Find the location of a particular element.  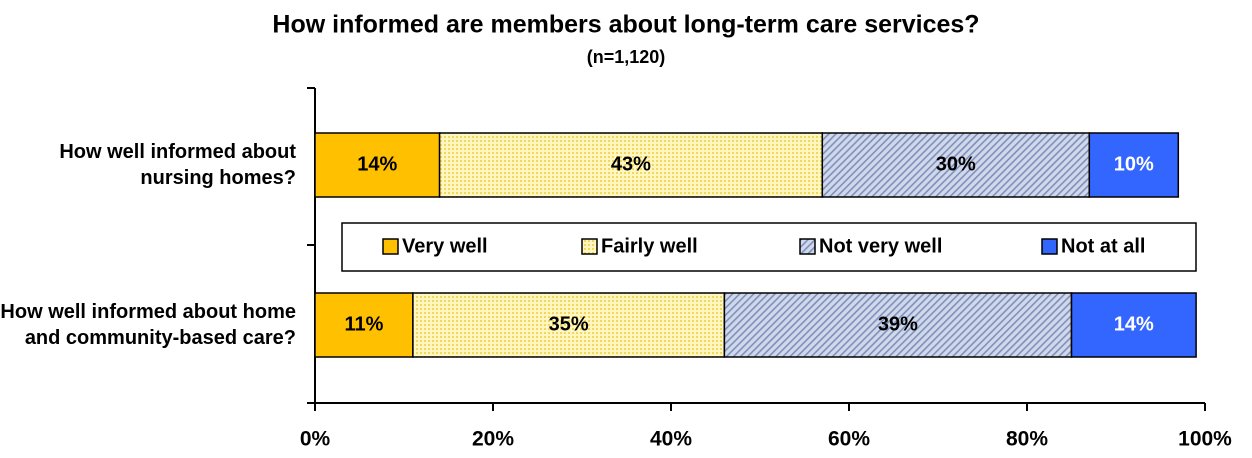

chart-subtitle: (n=1,120) is located at coordinates (626, 57).